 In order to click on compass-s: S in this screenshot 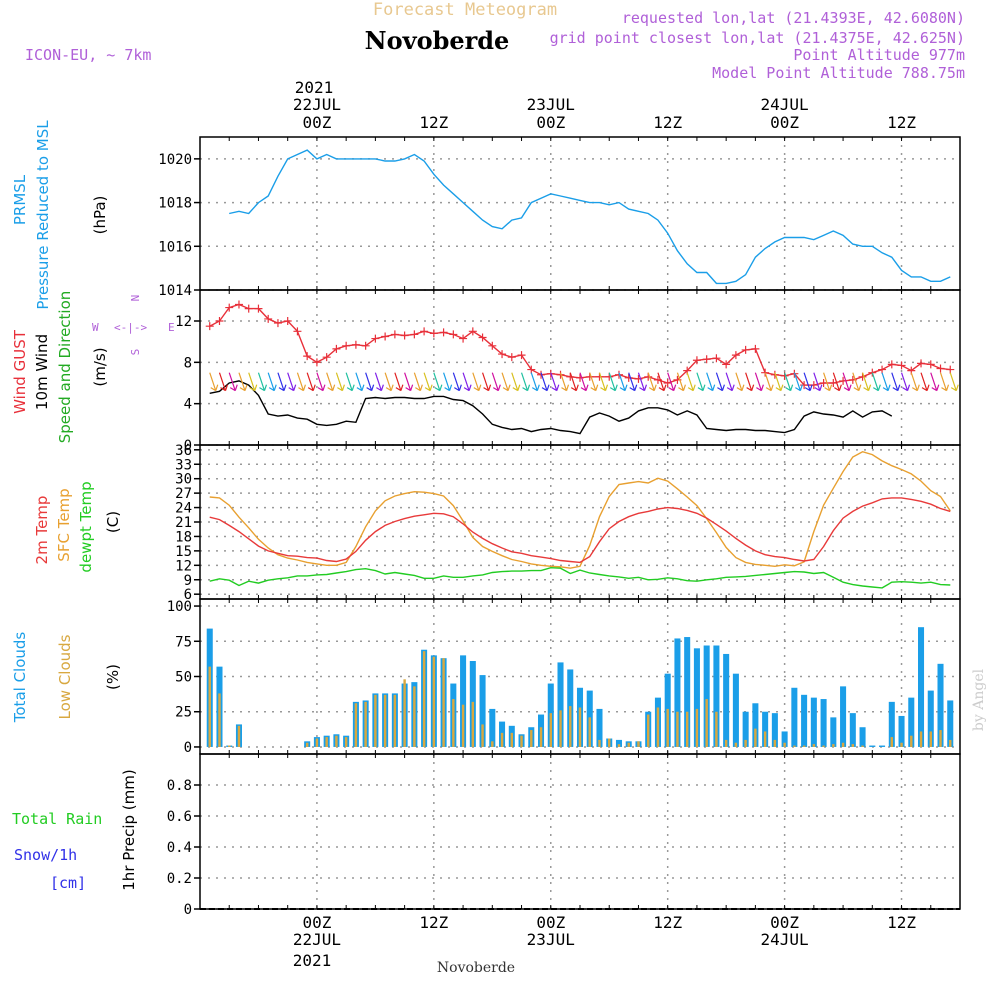, I will do `click(135, 352)`.